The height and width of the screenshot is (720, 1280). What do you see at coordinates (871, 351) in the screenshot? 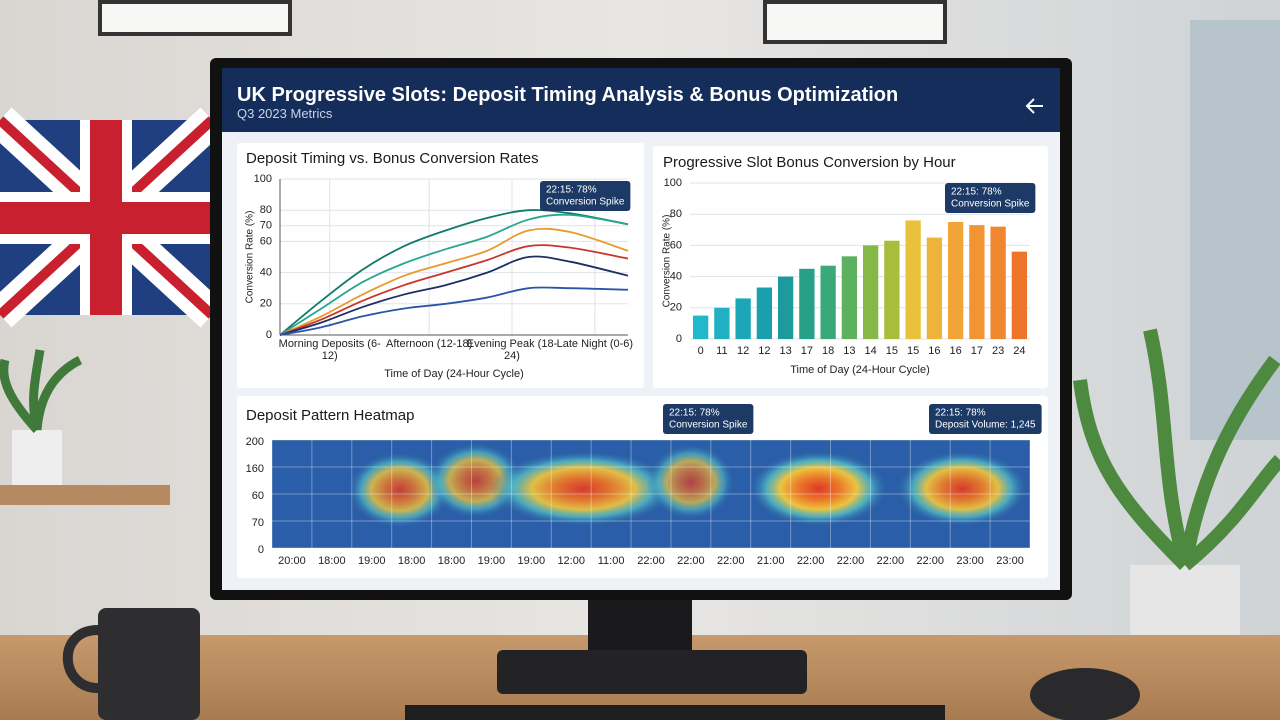
I see `x-tick-label: 14` at bounding box center [871, 351].